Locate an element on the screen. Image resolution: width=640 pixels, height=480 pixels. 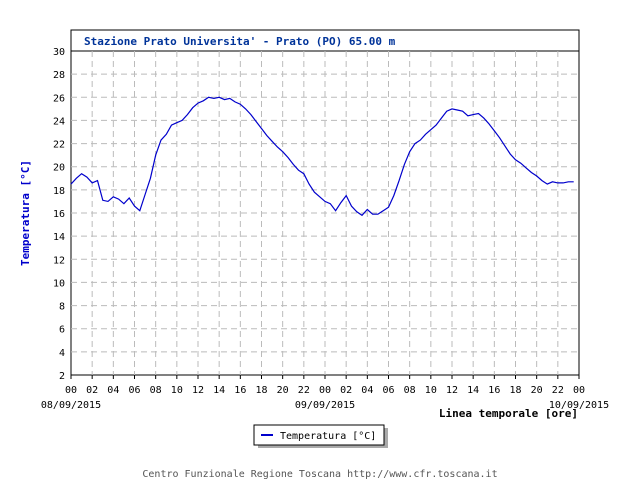
y-tick-label: 12 is located at coordinates (59, 260).